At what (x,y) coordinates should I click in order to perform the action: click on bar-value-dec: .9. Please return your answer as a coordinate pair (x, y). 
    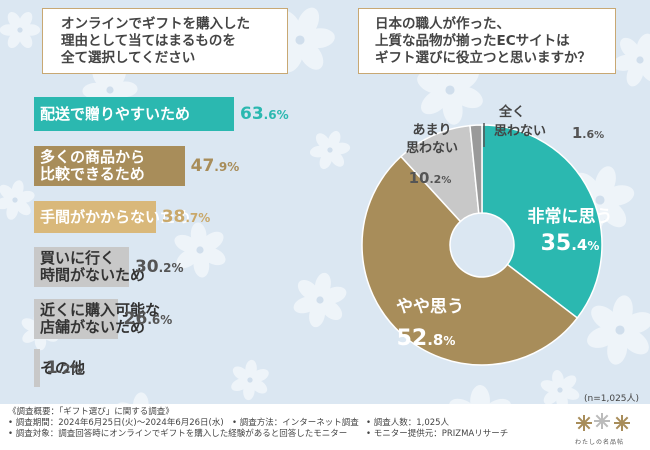
    Looking at the image, I should click on (221, 167).